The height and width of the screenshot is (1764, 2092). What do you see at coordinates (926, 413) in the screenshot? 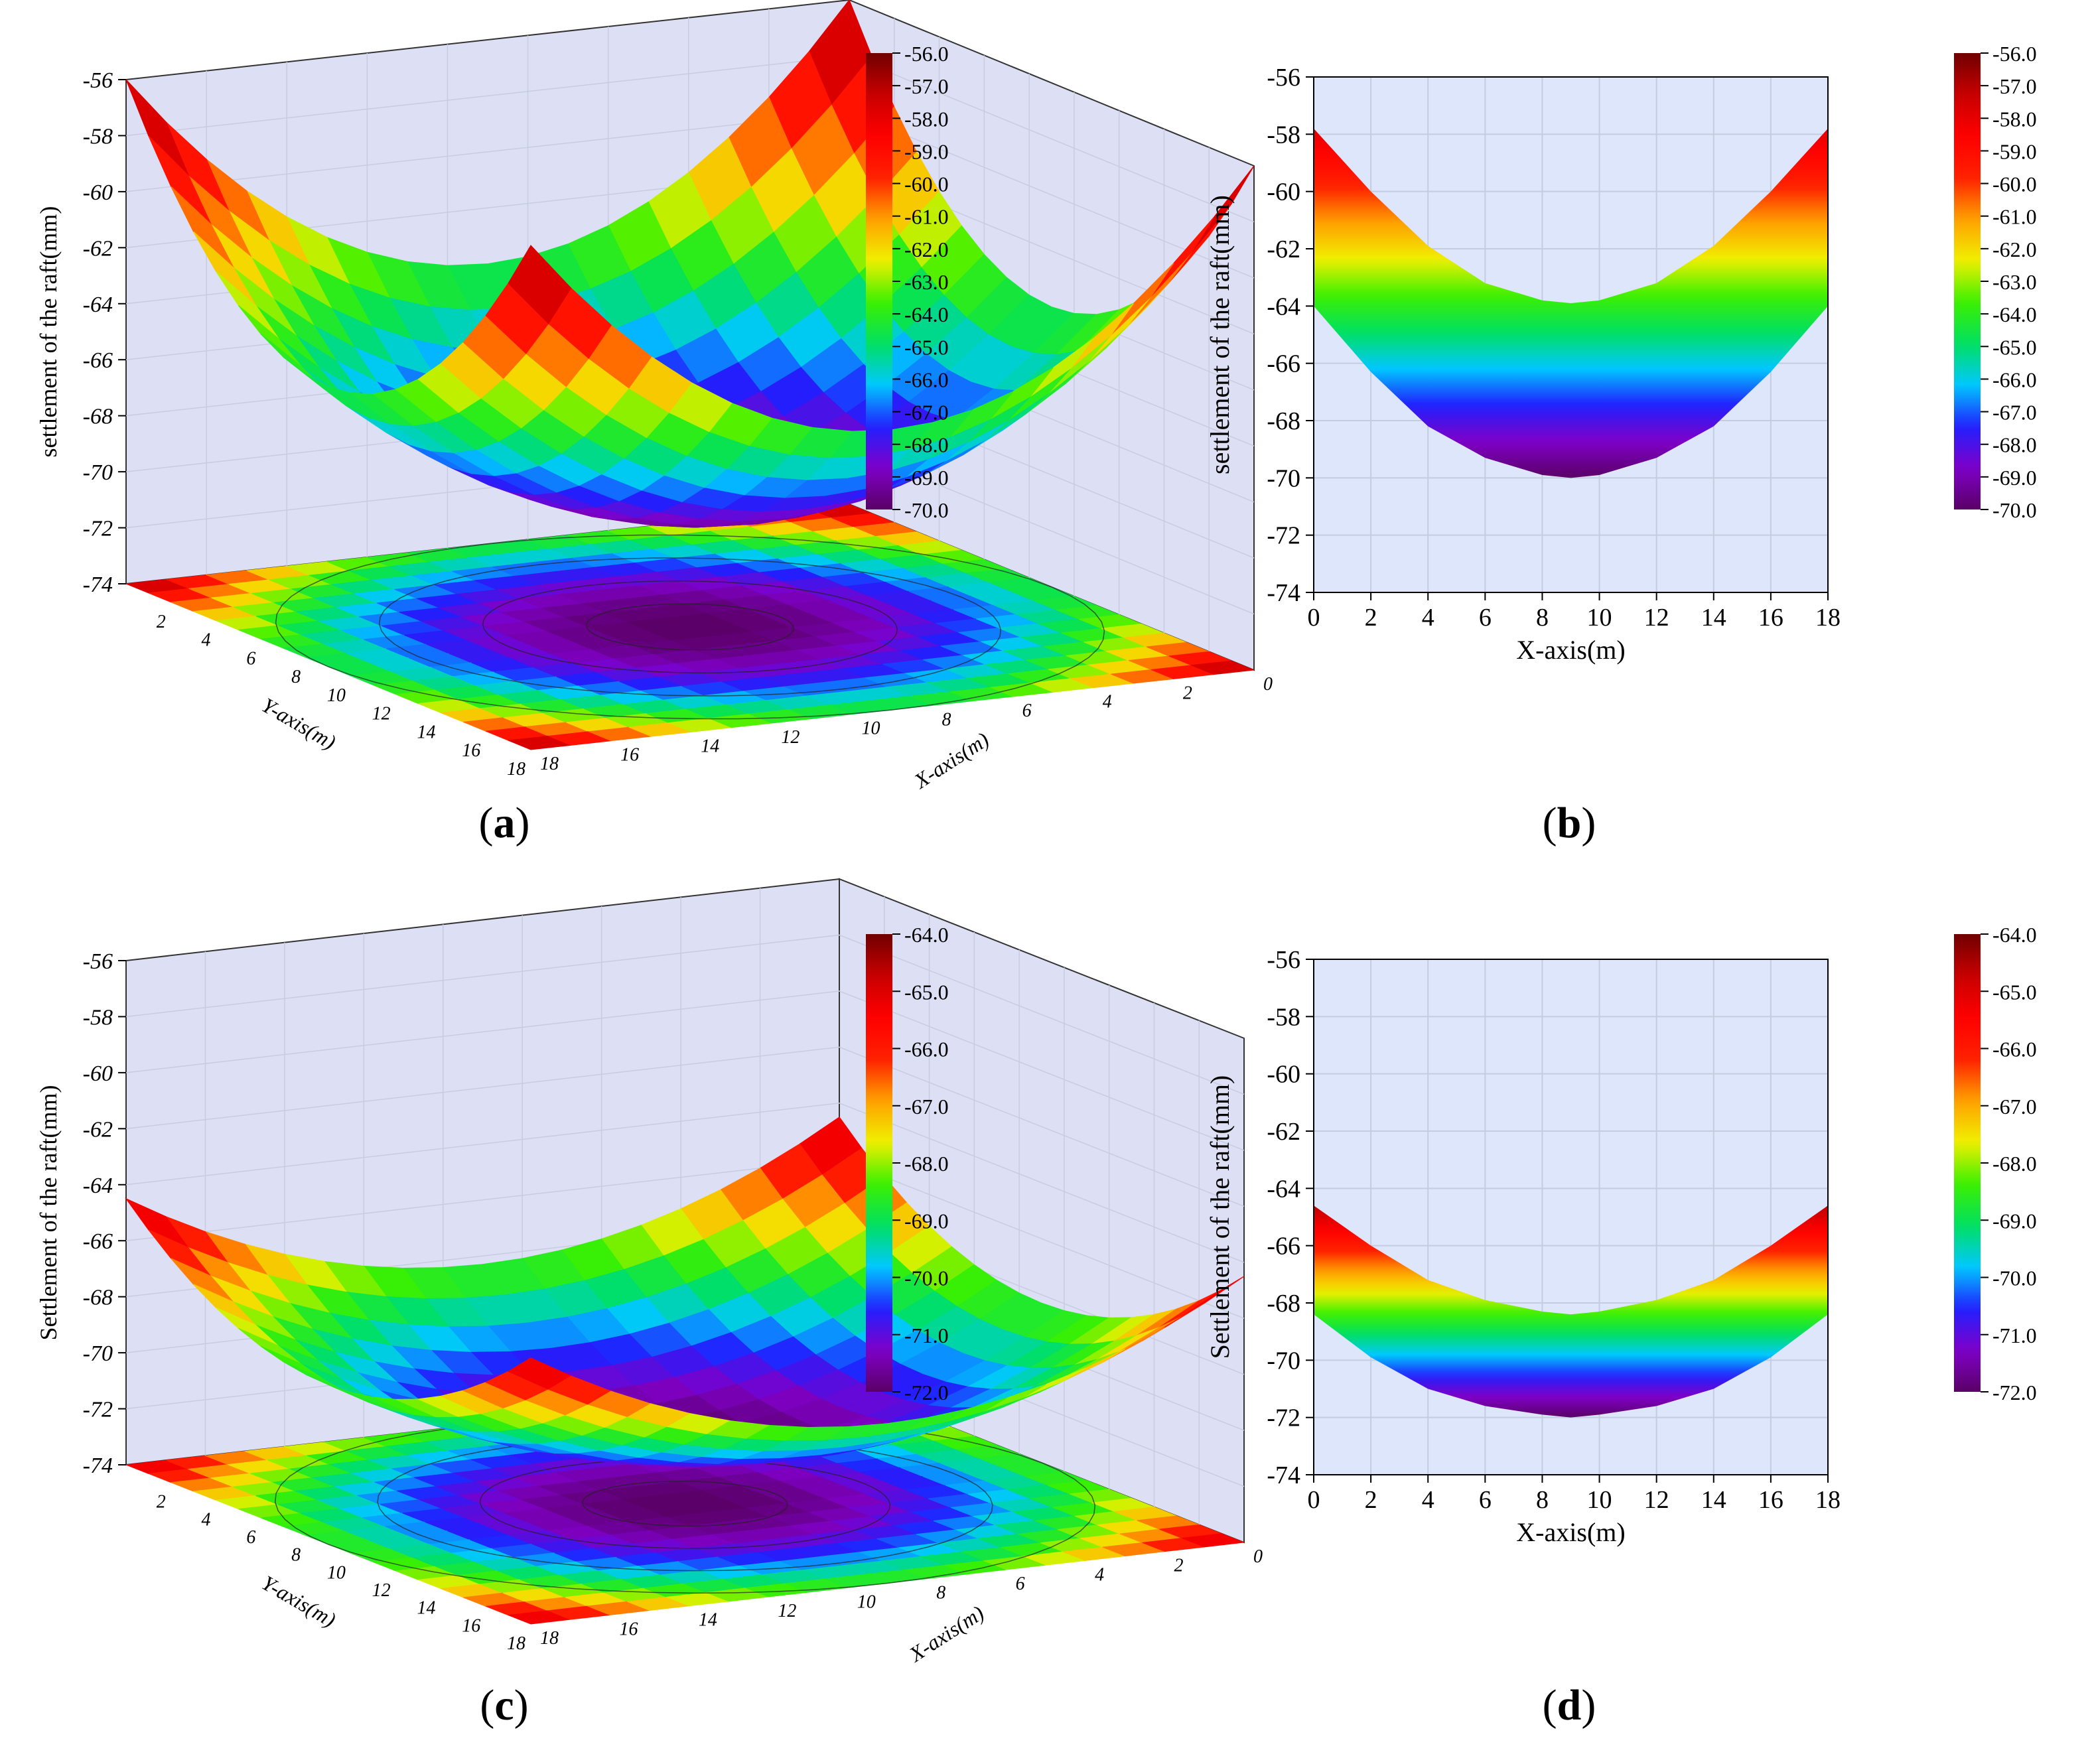
I see `colorbar-label: -67.0` at bounding box center [926, 413].